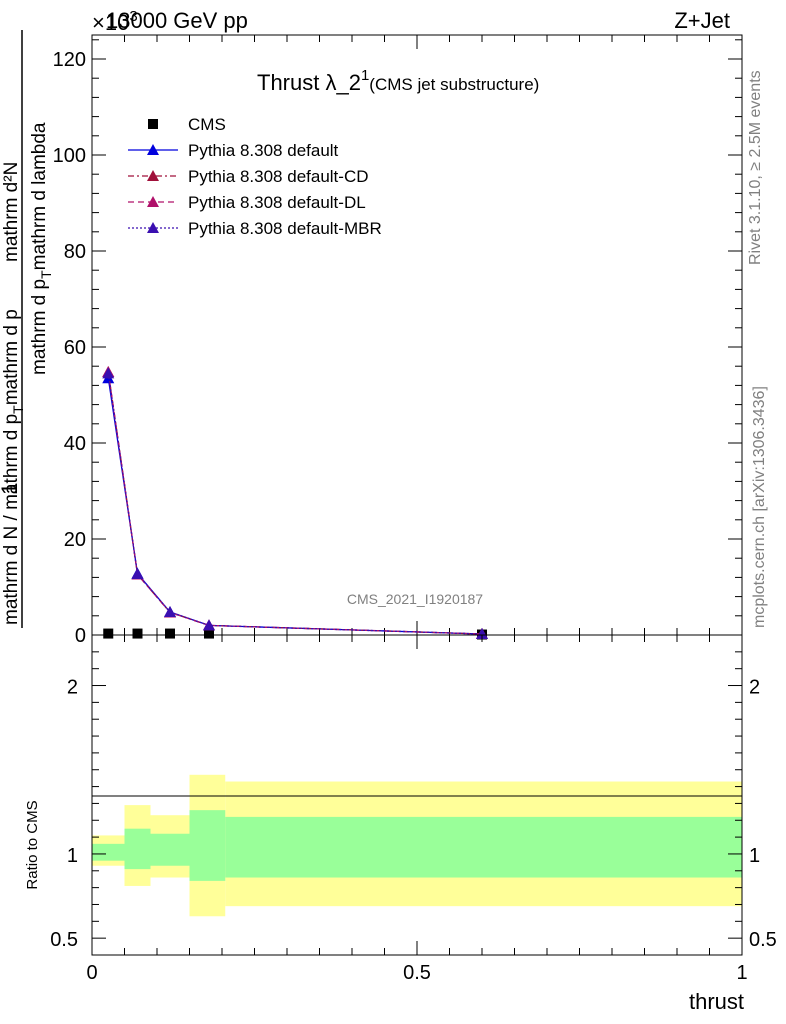 This screenshot has width=786, height=1024. What do you see at coordinates (69, 156) in the screenshot?
I see `main-ytick-label: 100` at bounding box center [69, 156].